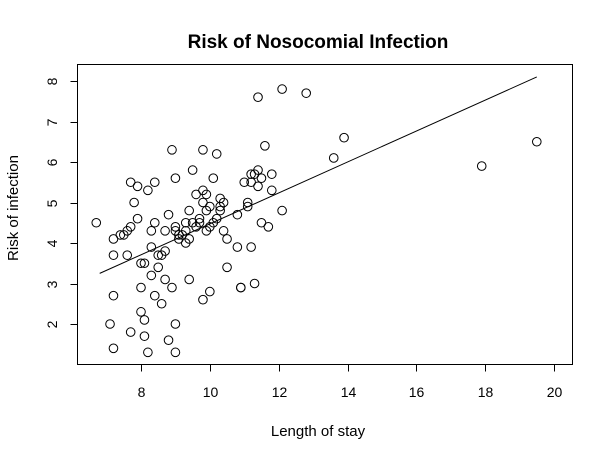  What do you see at coordinates (52, 81) in the screenshot?
I see `y-tick-label: 8` at bounding box center [52, 81].